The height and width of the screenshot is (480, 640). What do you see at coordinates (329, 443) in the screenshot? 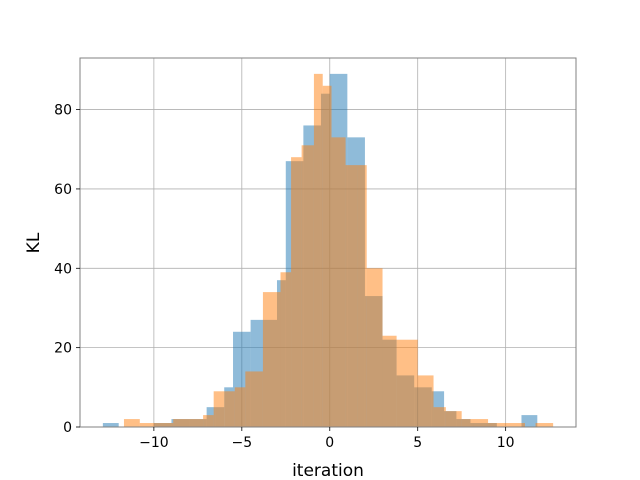
I see `x-tick-label: 0` at bounding box center [329, 443].